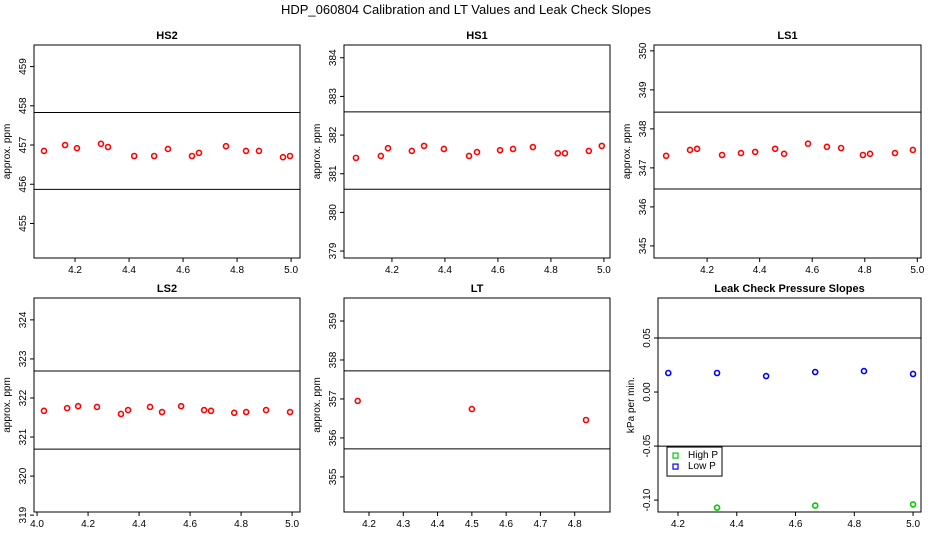  I want to click on y-tick-label: -0.10, so click(647, 499).